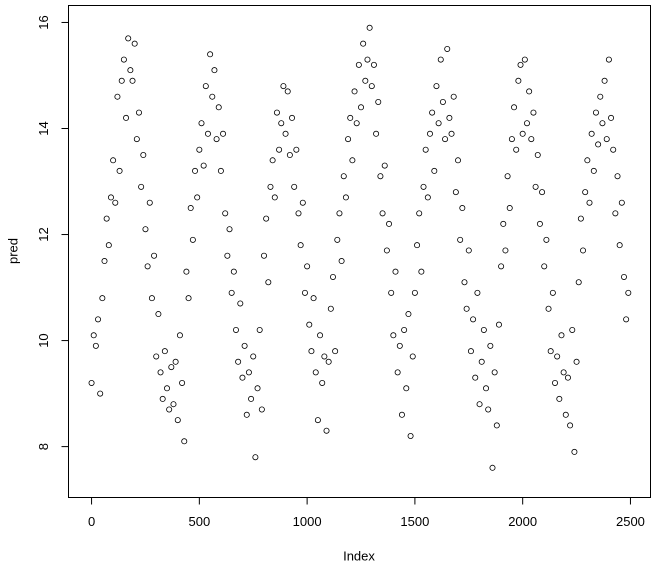  What do you see at coordinates (522, 521) in the screenshot?
I see `x-tick-label: 2000` at bounding box center [522, 521].